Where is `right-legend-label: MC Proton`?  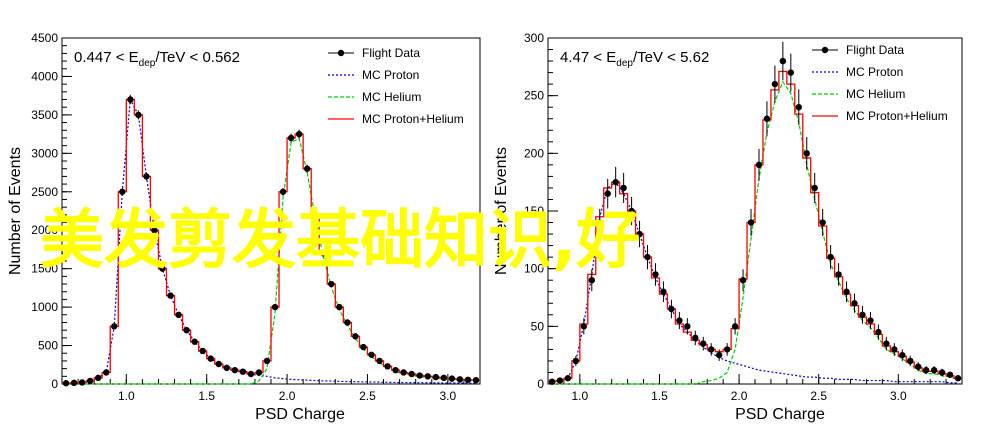 right-legend-label: MC Proton is located at coordinates (874, 72).